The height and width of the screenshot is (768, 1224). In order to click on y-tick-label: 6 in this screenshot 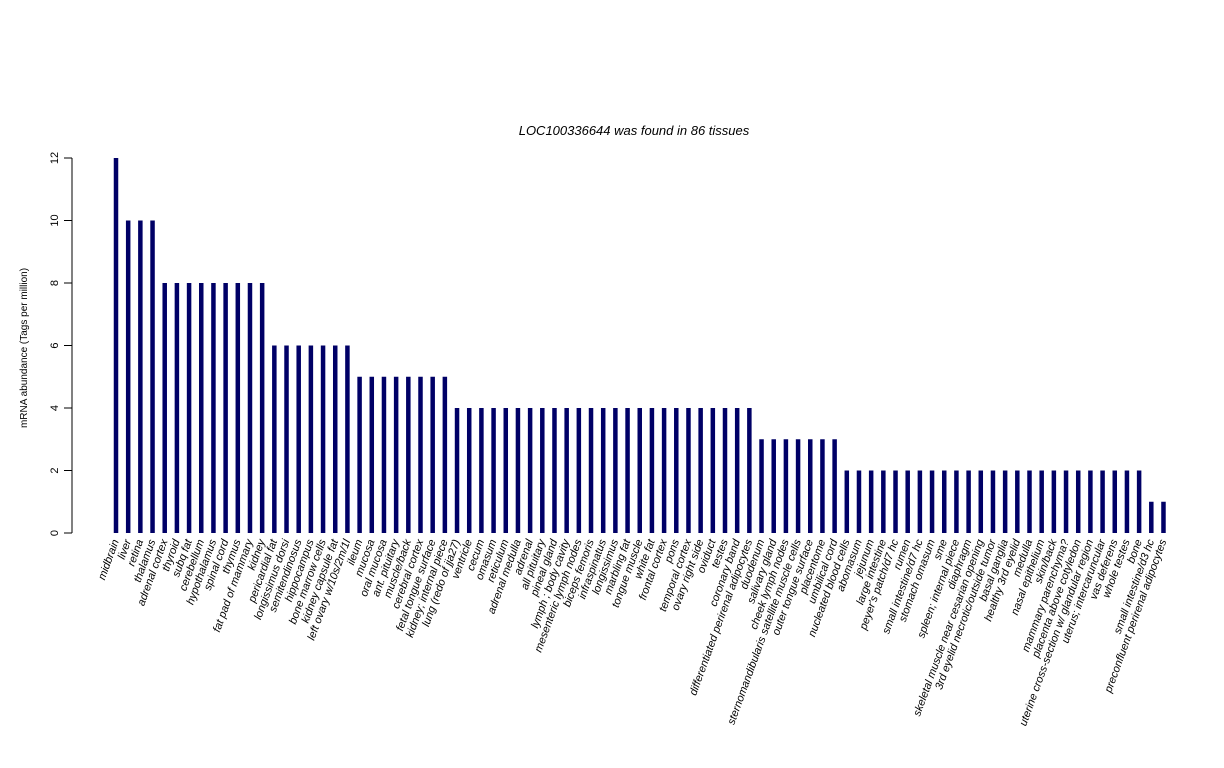, I will do `click(55, 345)`.